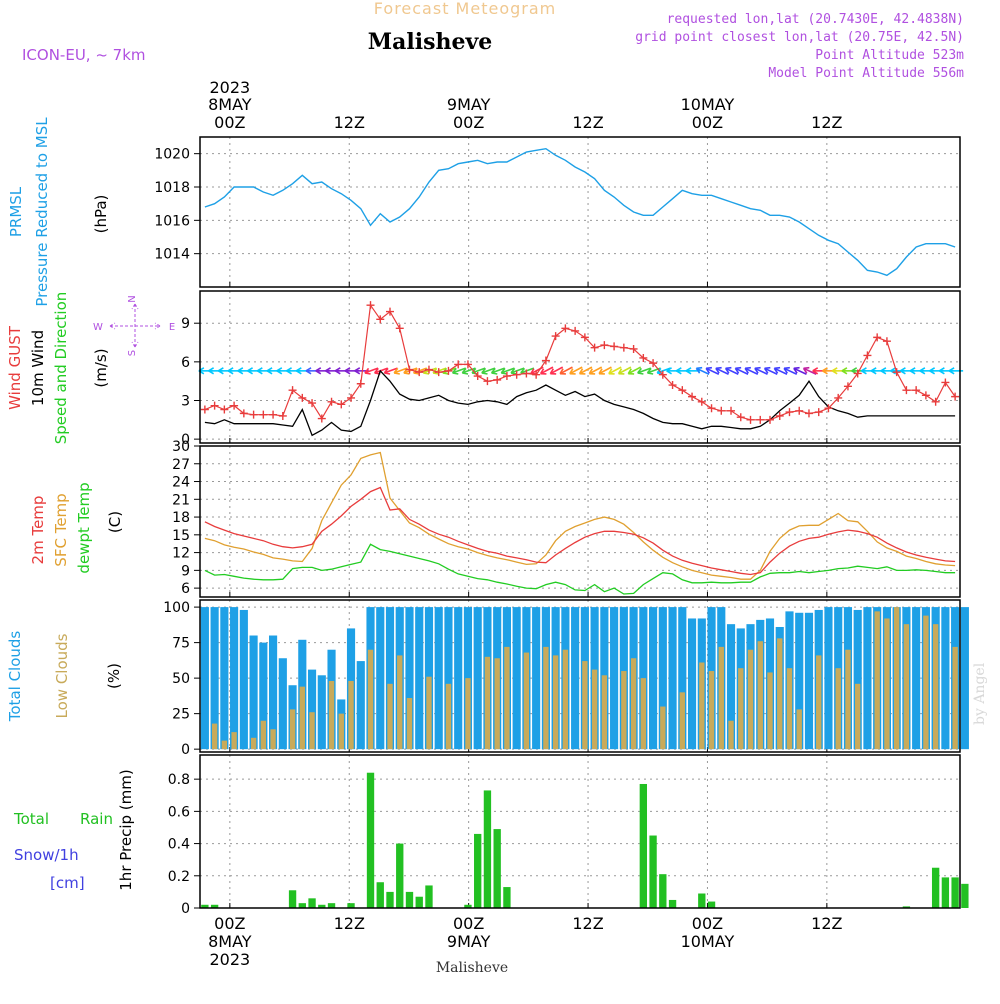 Image resolution: width=1000 pixels, height=1004 pixels. I want to click on y-tick-label: 18, so click(181, 518).